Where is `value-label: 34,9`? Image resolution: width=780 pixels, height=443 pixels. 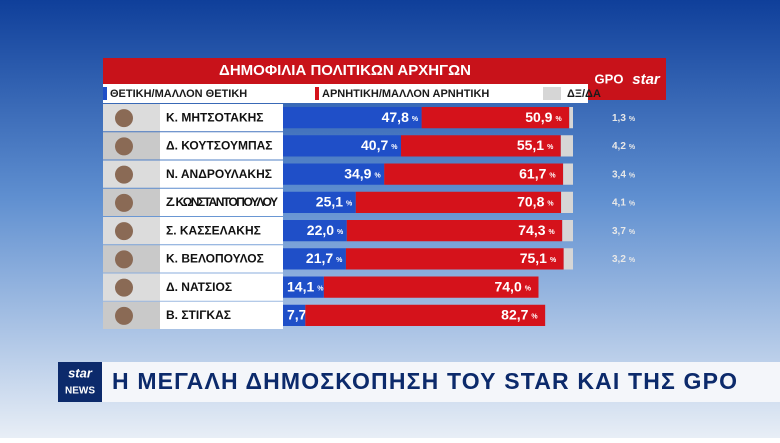
value-label: 34,9 is located at coordinates (357, 173).